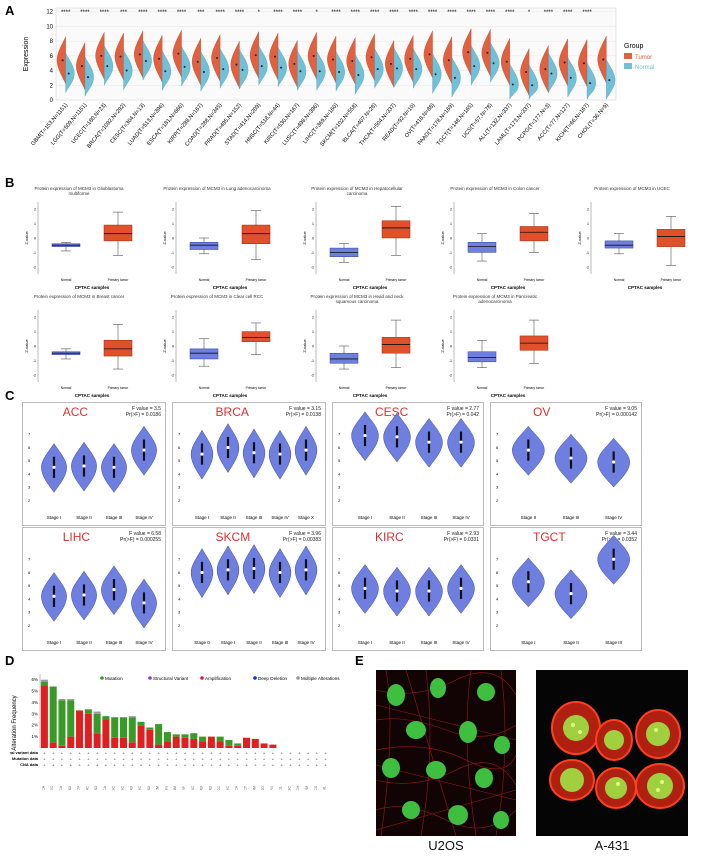 This screenshot has height=859, width=708. I want to click on cancer-name: ACC, so click(75, 412).